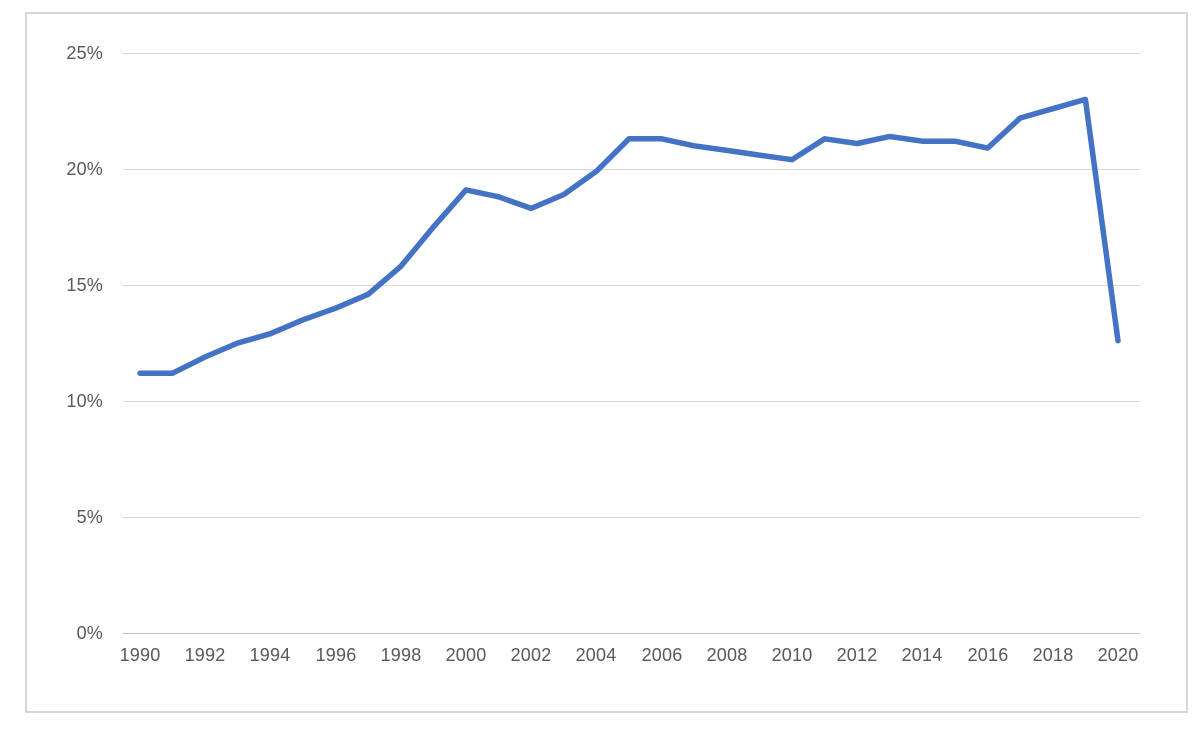 This screenshot has height=730, width=1204. What do you see at coordinates (84, 285) in the screenshot?
I see `y-tick-label: 15%` at bounding box center [84, 285].